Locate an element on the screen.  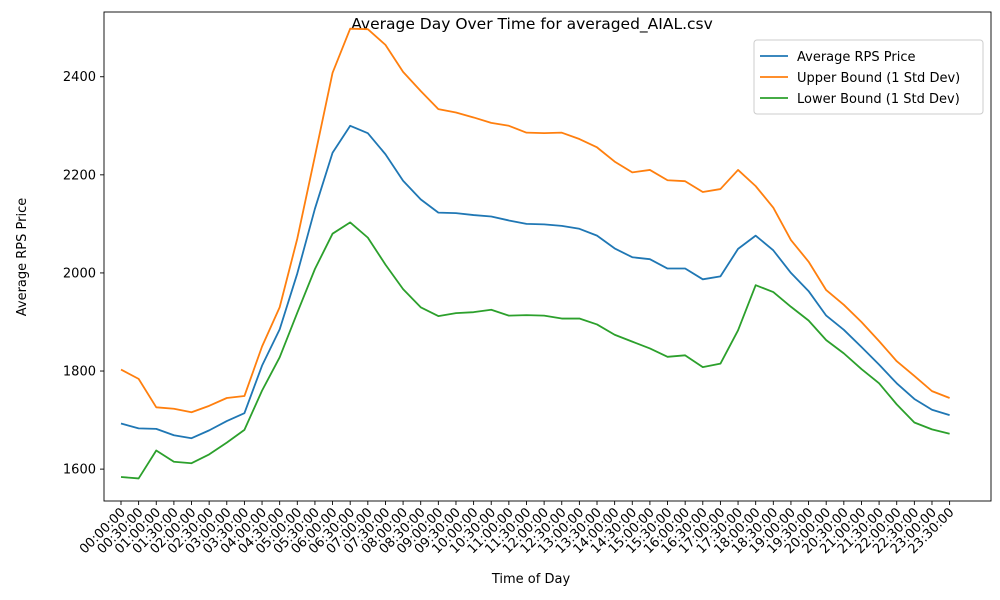
y-axis-title: Average RPS Price is located at coordinates (22, 257).